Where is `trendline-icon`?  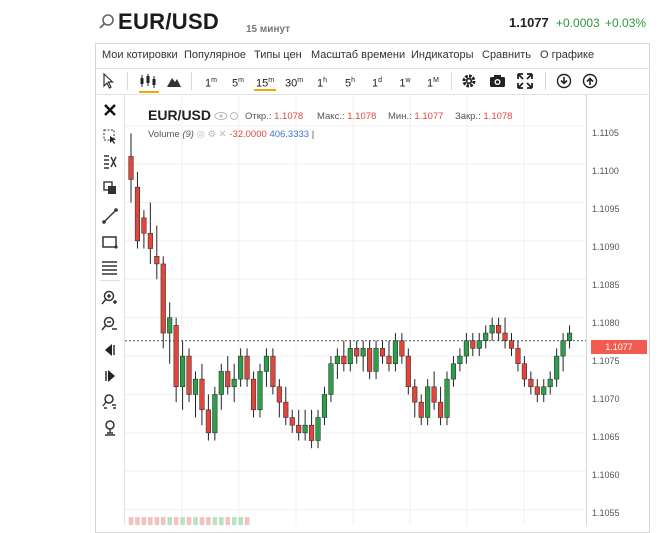 trendline-icon is located at coordinates (110, 216).